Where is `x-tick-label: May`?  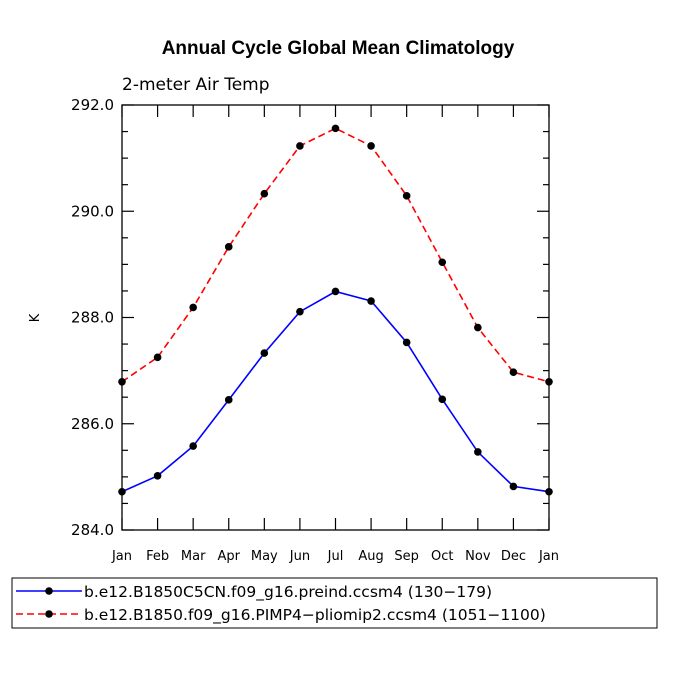 x-tick-label: May is located at coordinates (264, 556).